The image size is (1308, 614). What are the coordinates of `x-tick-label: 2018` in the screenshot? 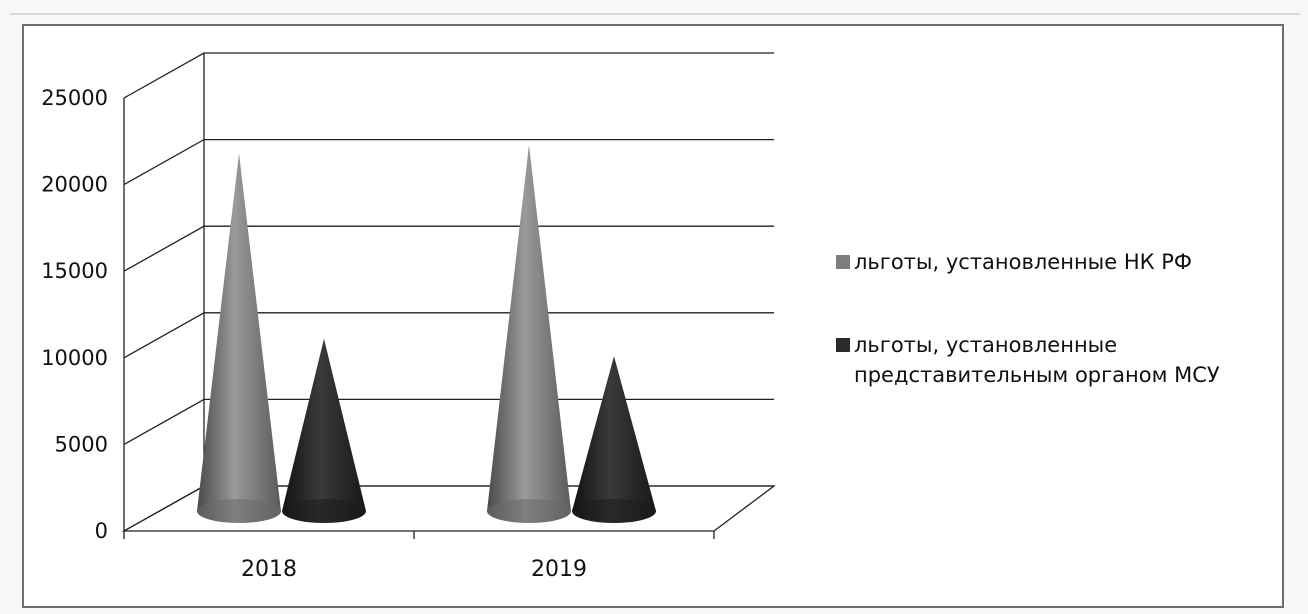 It's located at (269, 569).